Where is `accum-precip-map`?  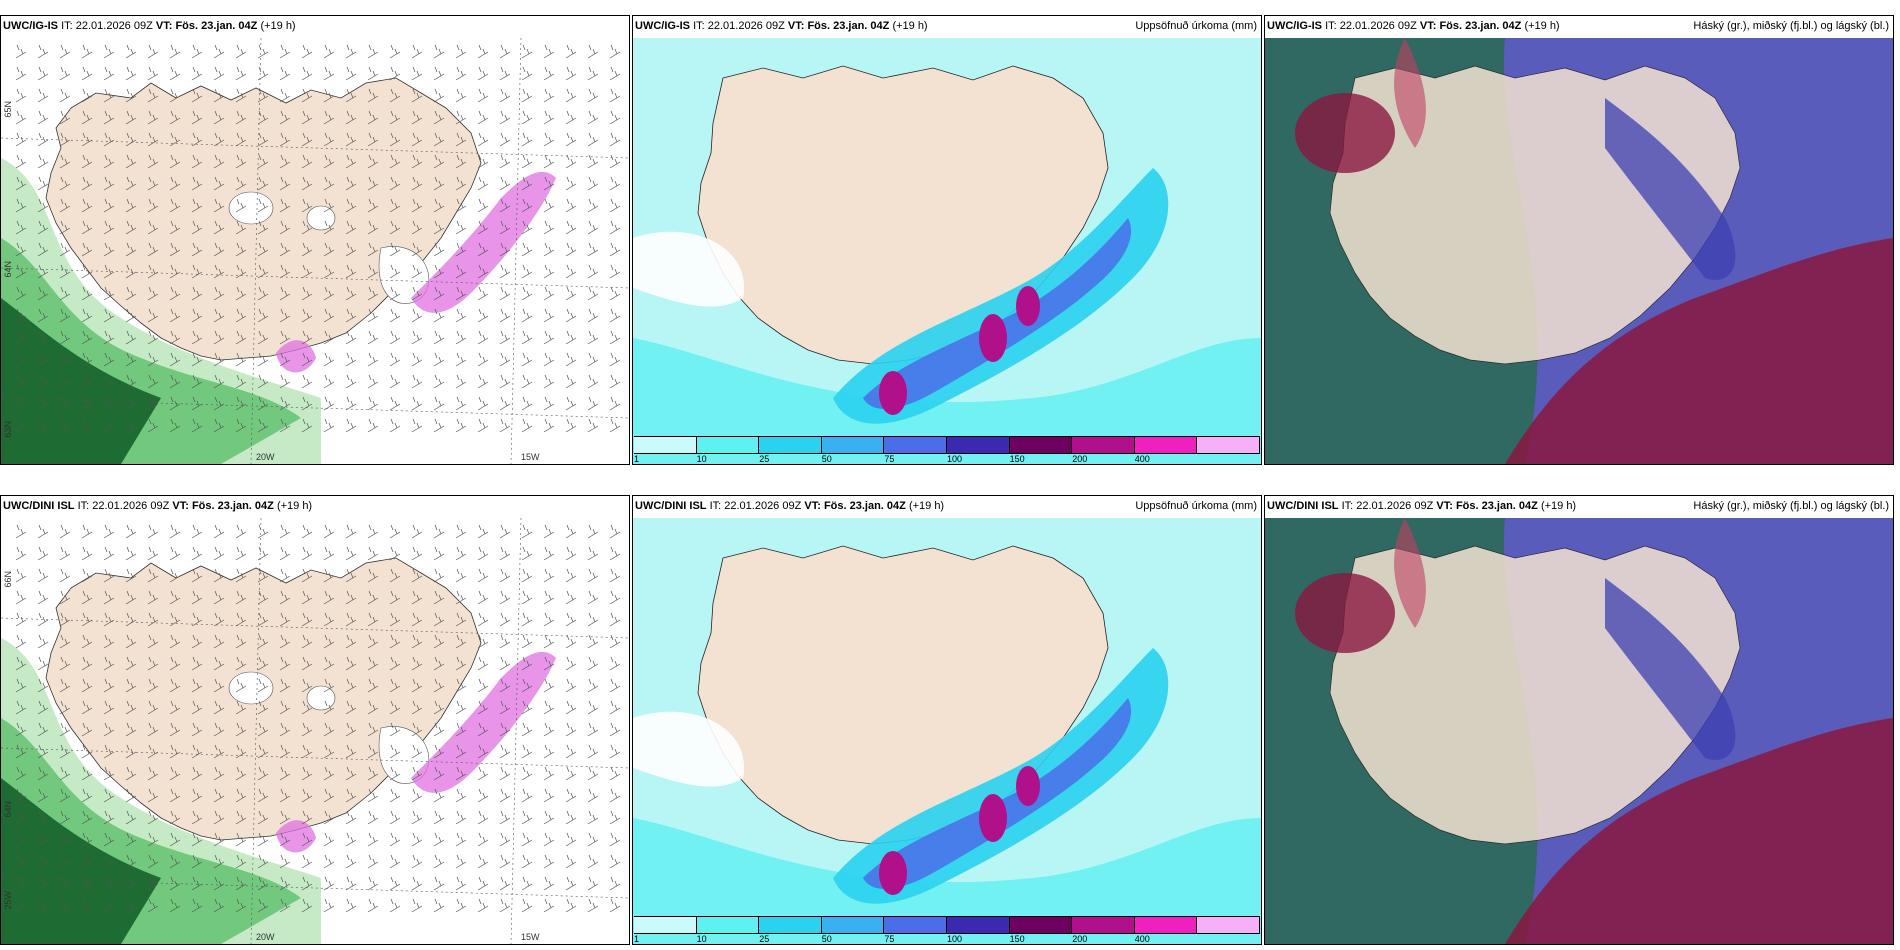
accum-precip-map is located at coordinates (947, 731).